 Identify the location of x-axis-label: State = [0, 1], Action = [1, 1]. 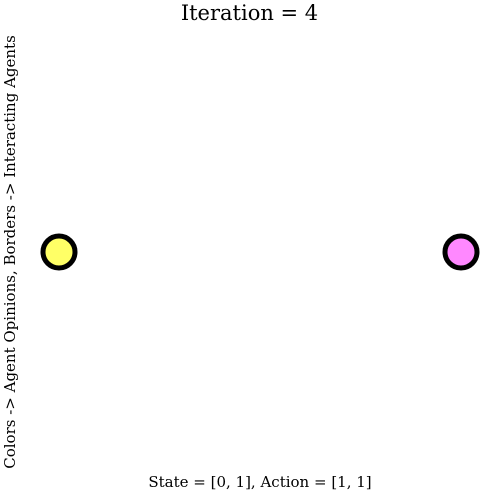
(260, 482).